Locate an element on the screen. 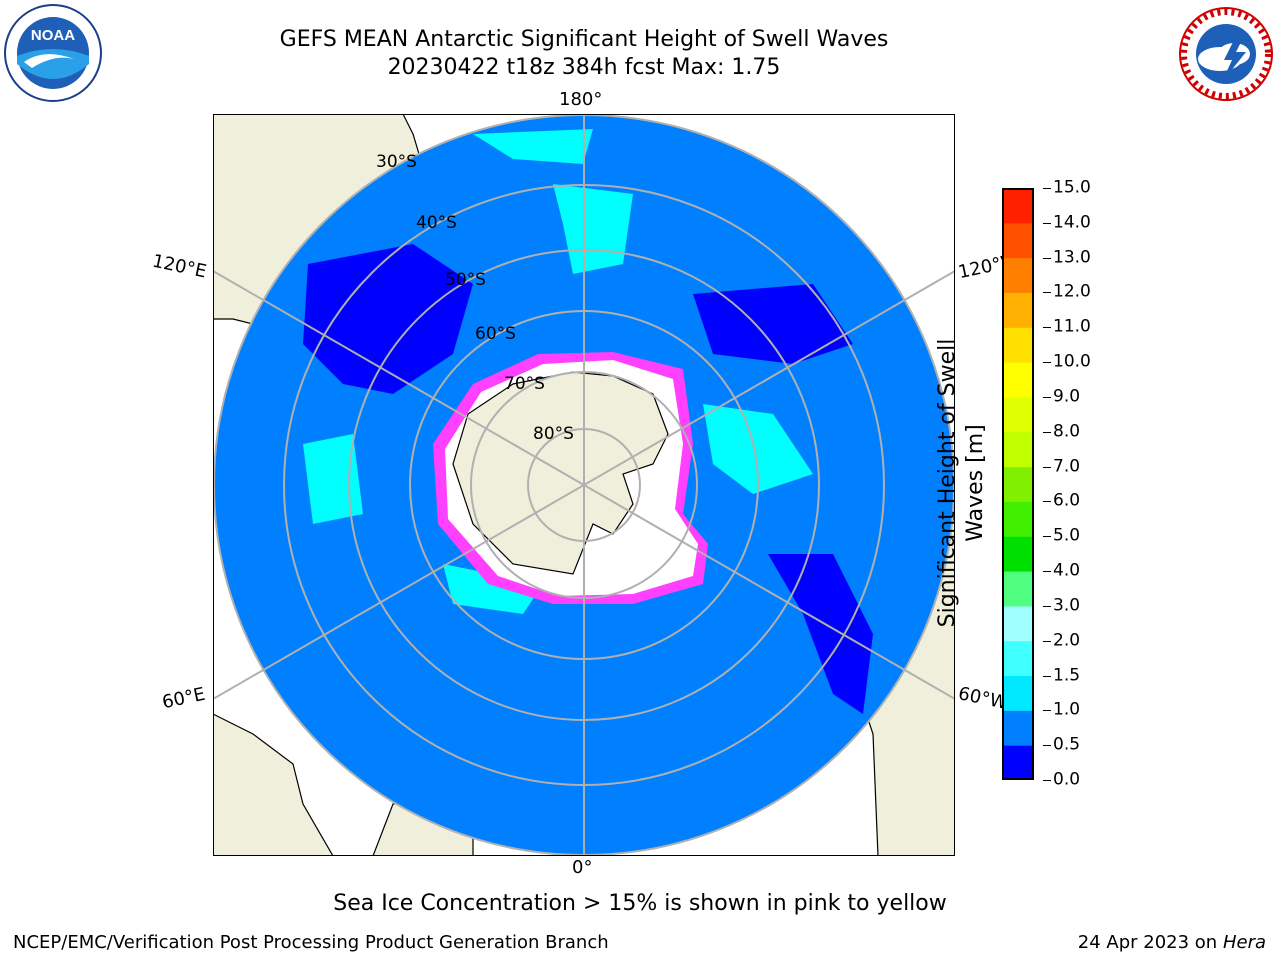 The height and width of the screenshot is (960, 1280). colorbar-tick-label: 0.0 is located at coordinates (1067, 779).